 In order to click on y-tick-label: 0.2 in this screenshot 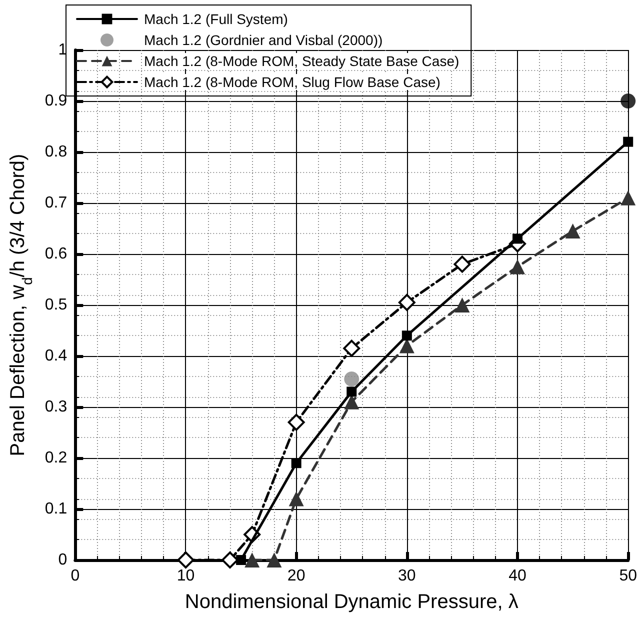, I will do `click(56, 458)`.